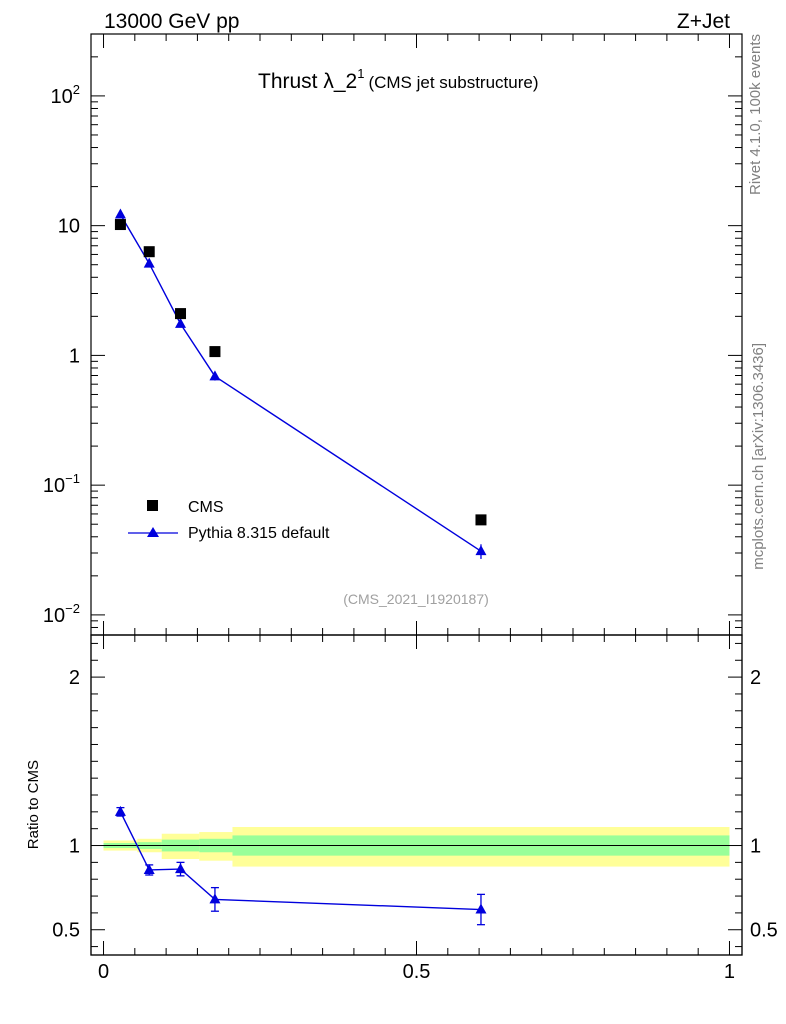 This screenshot has height=1024, width=786. I want to click on ratio-ytick-label-left: 0.5, so click(66, 931).